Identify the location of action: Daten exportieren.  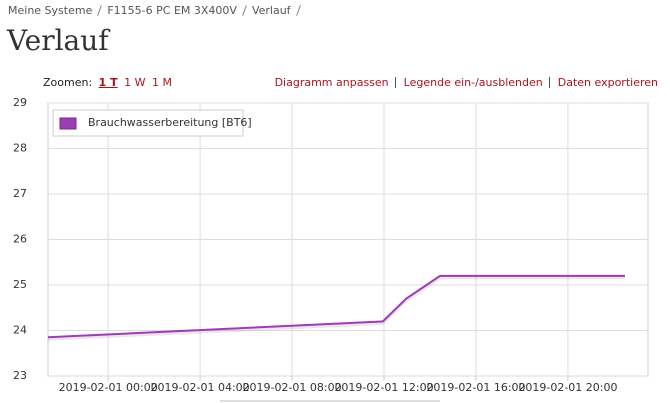
(607, 82).